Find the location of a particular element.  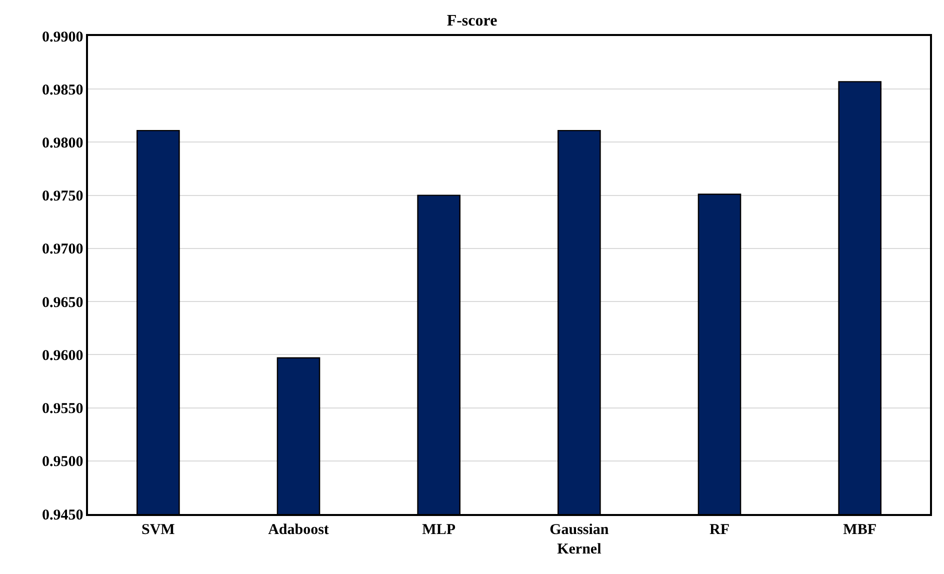

y-tick-label: 0.9700 is located at coordinates (63, 250).